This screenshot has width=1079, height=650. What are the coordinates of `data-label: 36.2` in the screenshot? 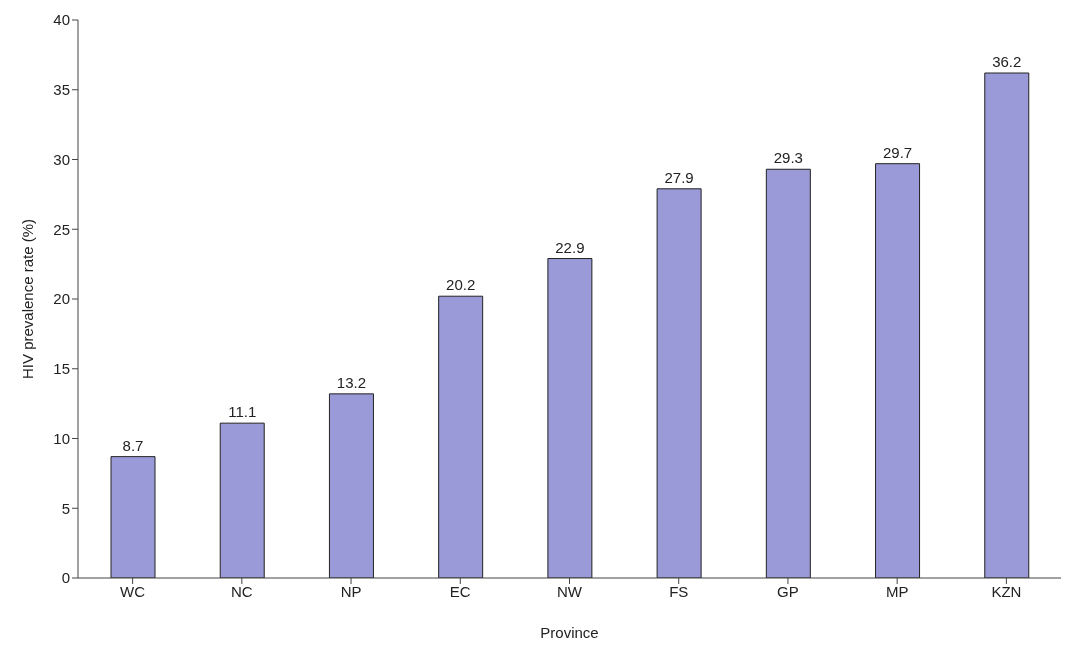 It's located at (1007, 62).